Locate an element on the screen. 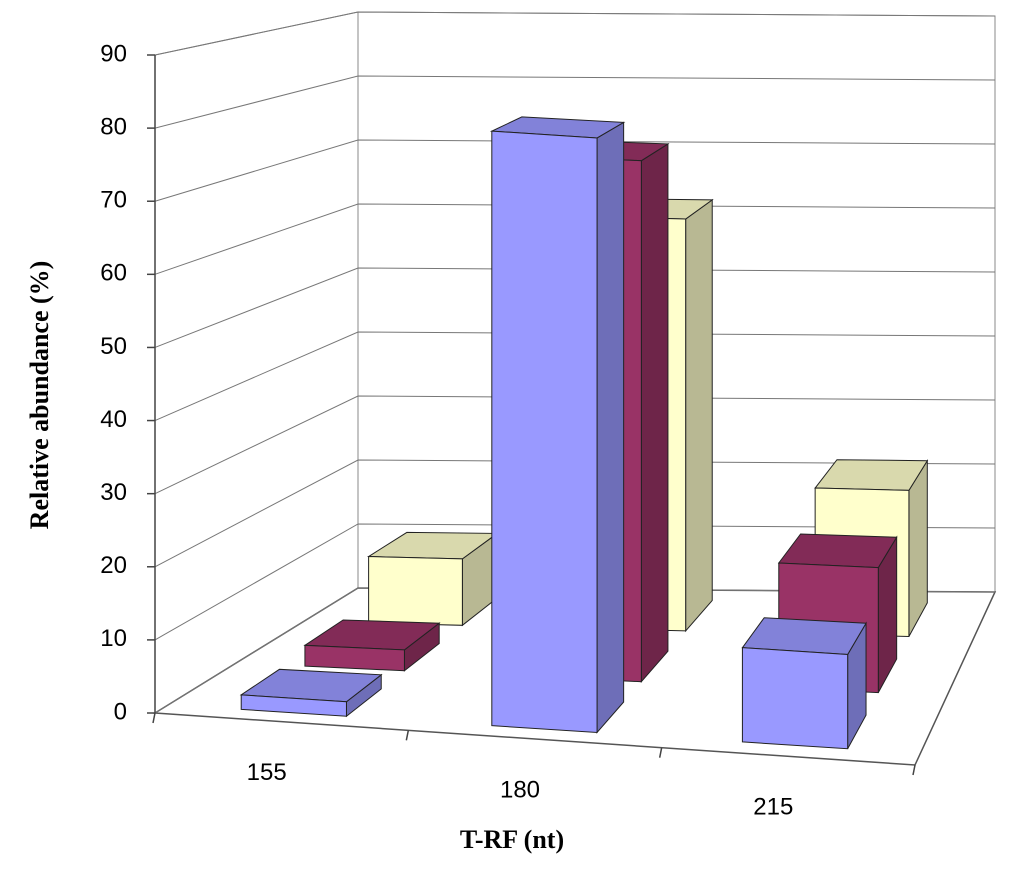 This screenshot has width=1024, height=870. x-tick-label: 180 is located at coordinates (520, 789).